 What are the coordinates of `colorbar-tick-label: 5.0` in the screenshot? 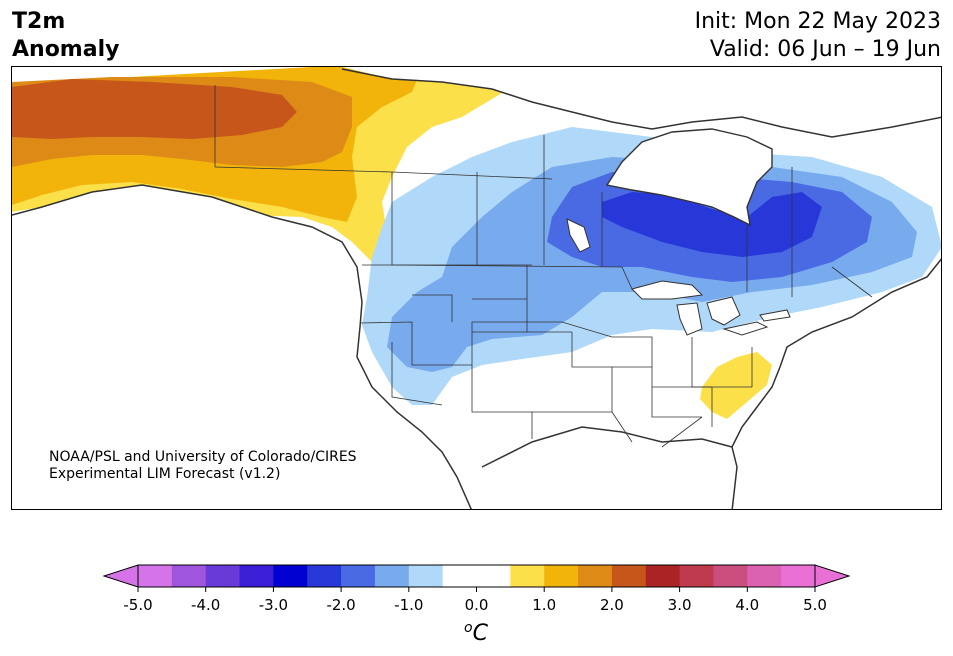 It's located at (815, 605).